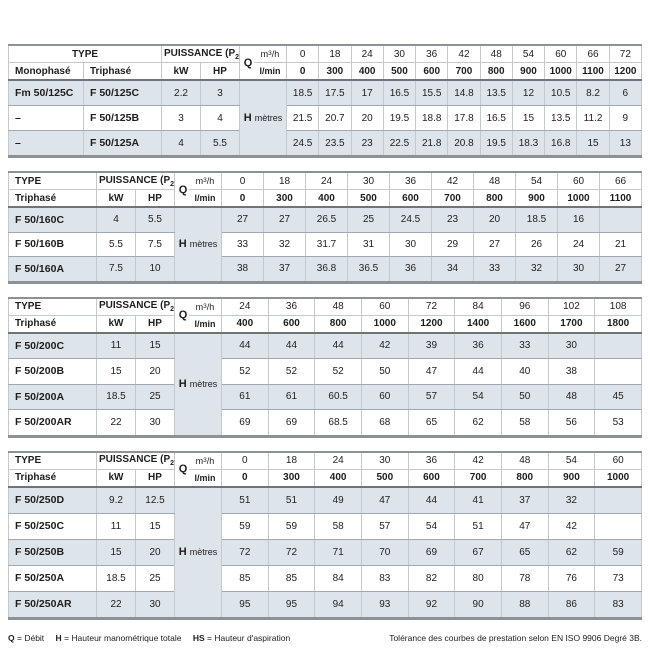  What do you see at coordinates (326, 269) in the screenshot?
I see `head-value-cell: 36.8` at bounding box center [326, 269].